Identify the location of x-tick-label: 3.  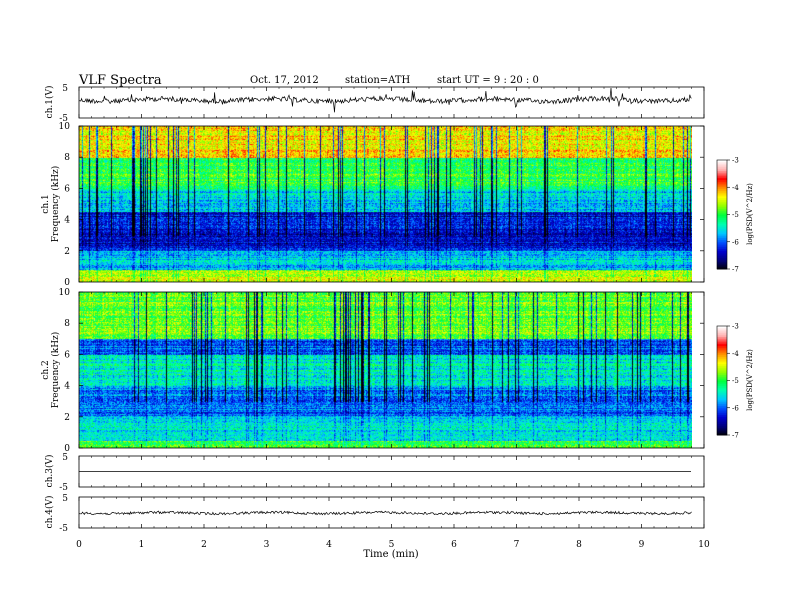
(267, 545).